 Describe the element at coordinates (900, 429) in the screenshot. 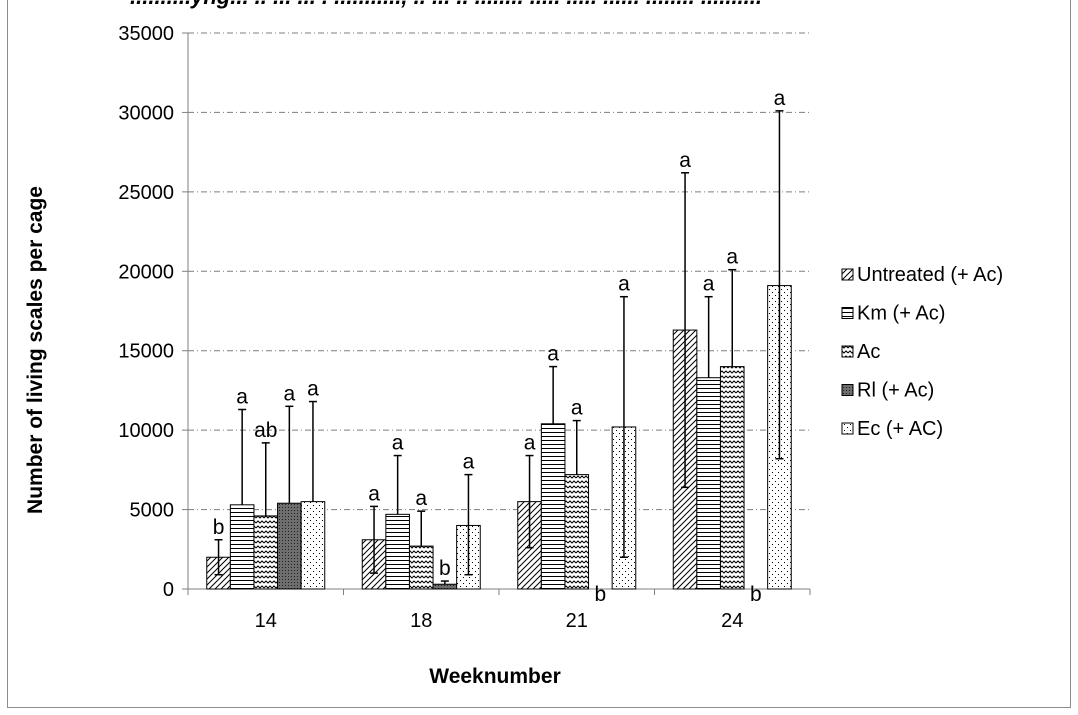

I see `legend-label: Ec (+ AC)` at that location.